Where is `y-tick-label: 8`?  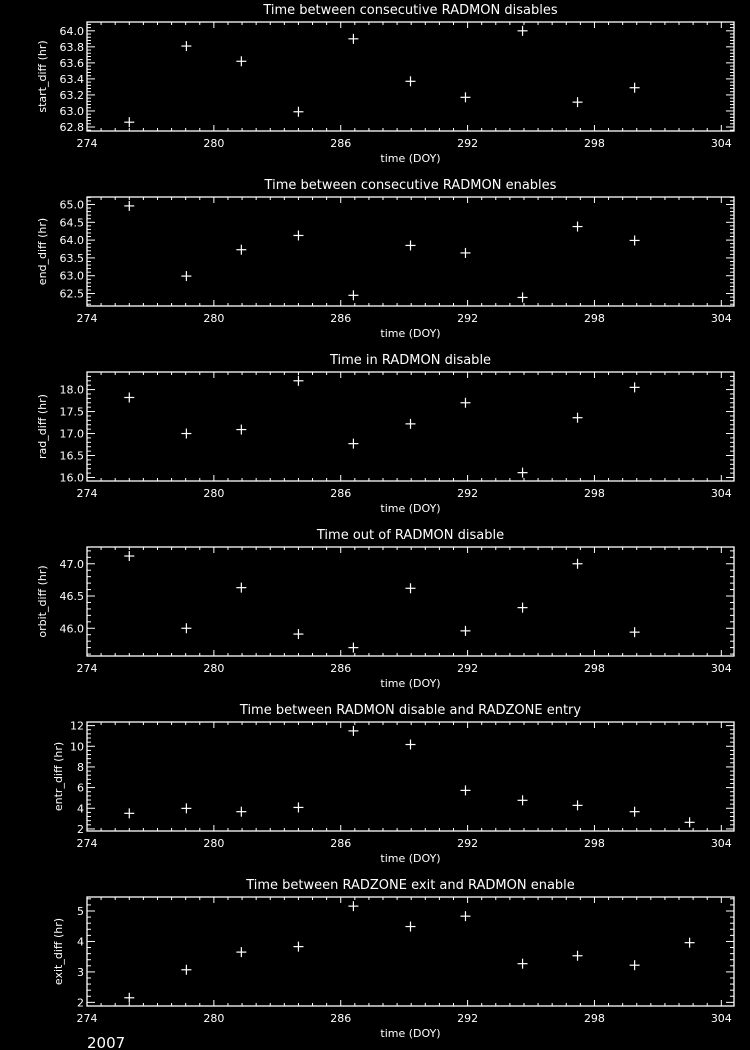
y-tick-label: 8 is located at coordinates (80, 767).